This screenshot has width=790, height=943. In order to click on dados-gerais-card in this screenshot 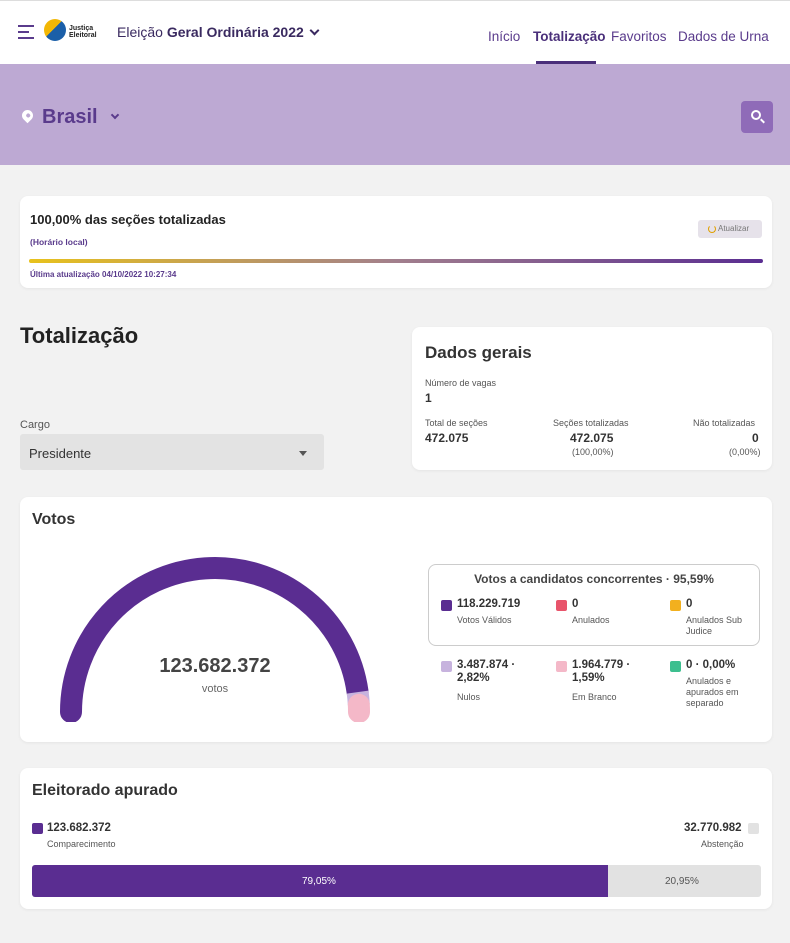, I will do `click(592, 398)`.